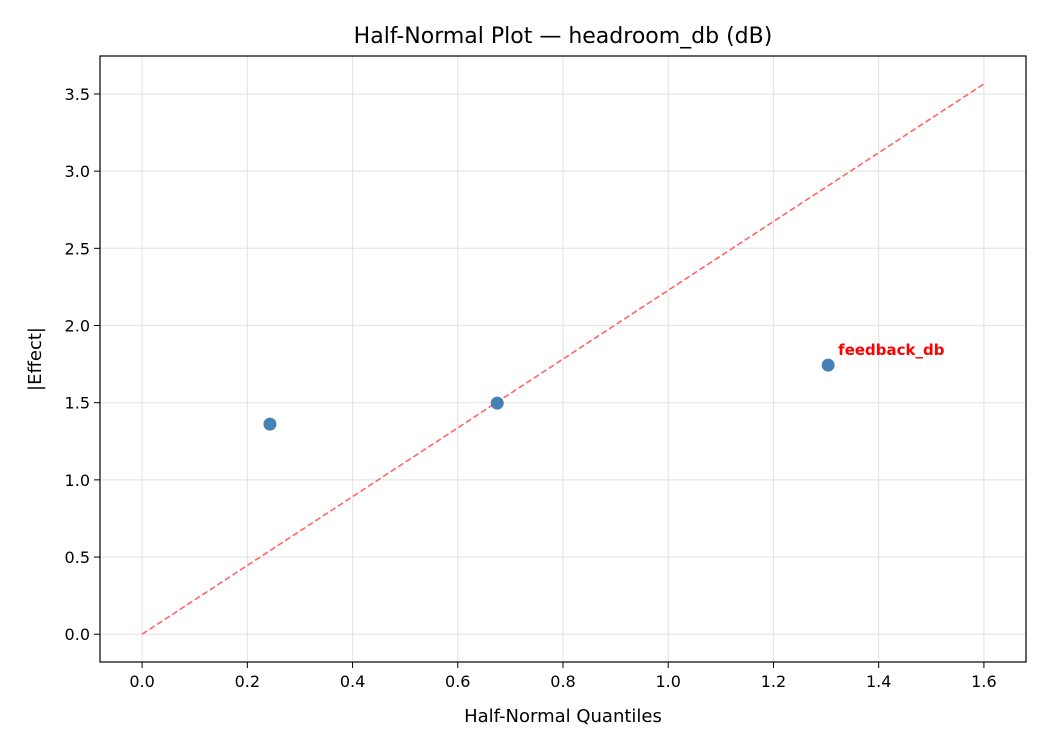  I want to click on x-tick-label: 1.0, so click(668, 681).